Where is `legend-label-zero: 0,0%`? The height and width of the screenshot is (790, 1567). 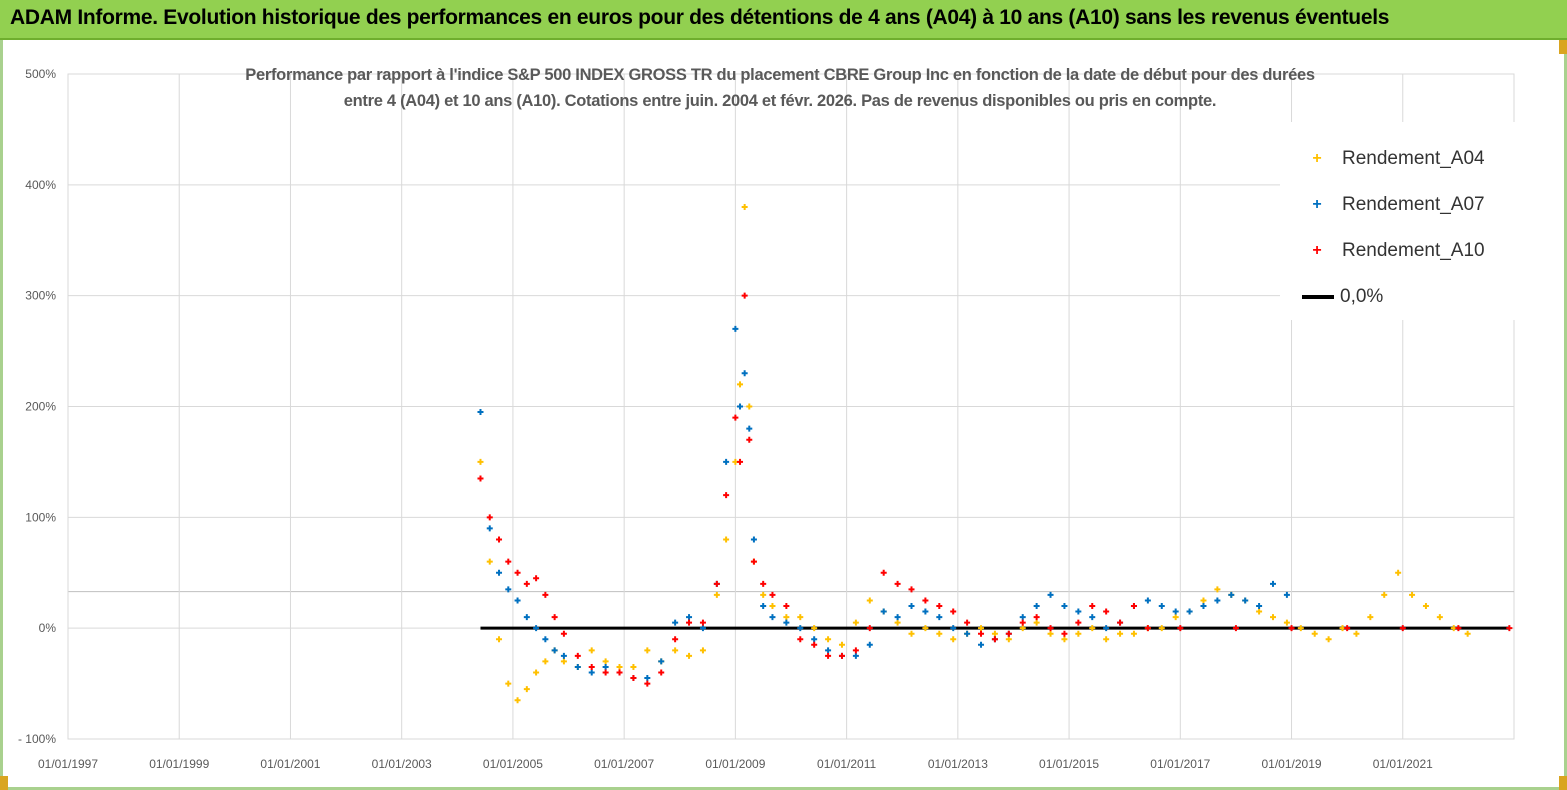
legend-label-zero: 0,0% is located at coordinates (1362, 296).